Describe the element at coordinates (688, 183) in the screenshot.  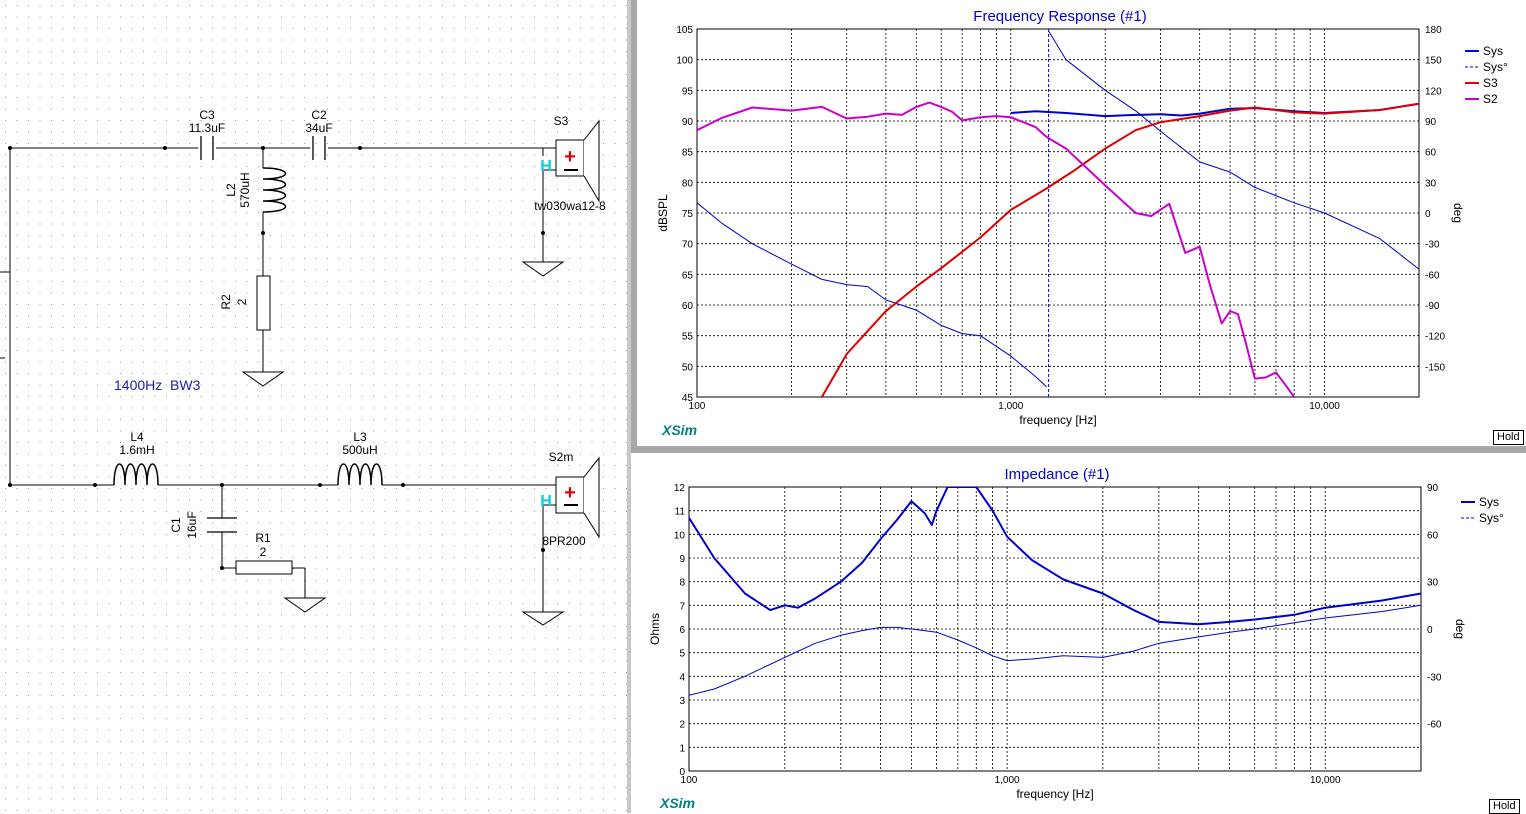
I see `fr-y-tick-label: 80` at that location.